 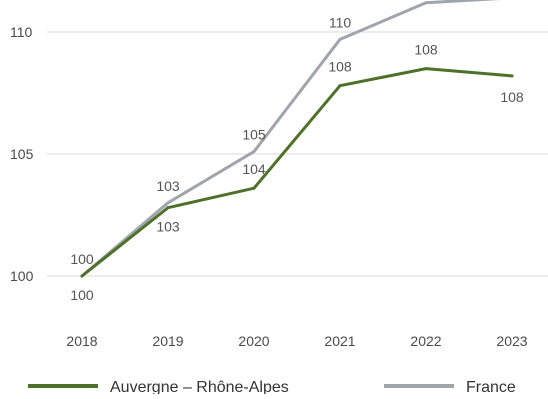 I want to click on legend: Auvergne – Rhône-Alpes France, so click(x=272, y=387).